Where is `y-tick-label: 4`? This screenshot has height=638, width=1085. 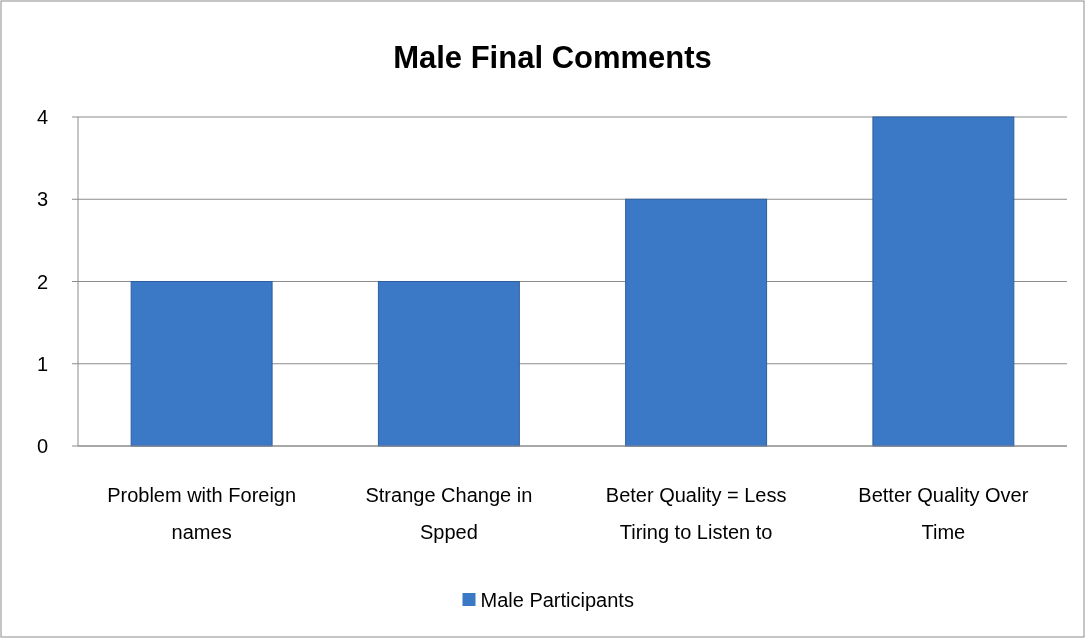
y-tick-label: 4 is located at coordinates (42, 117).